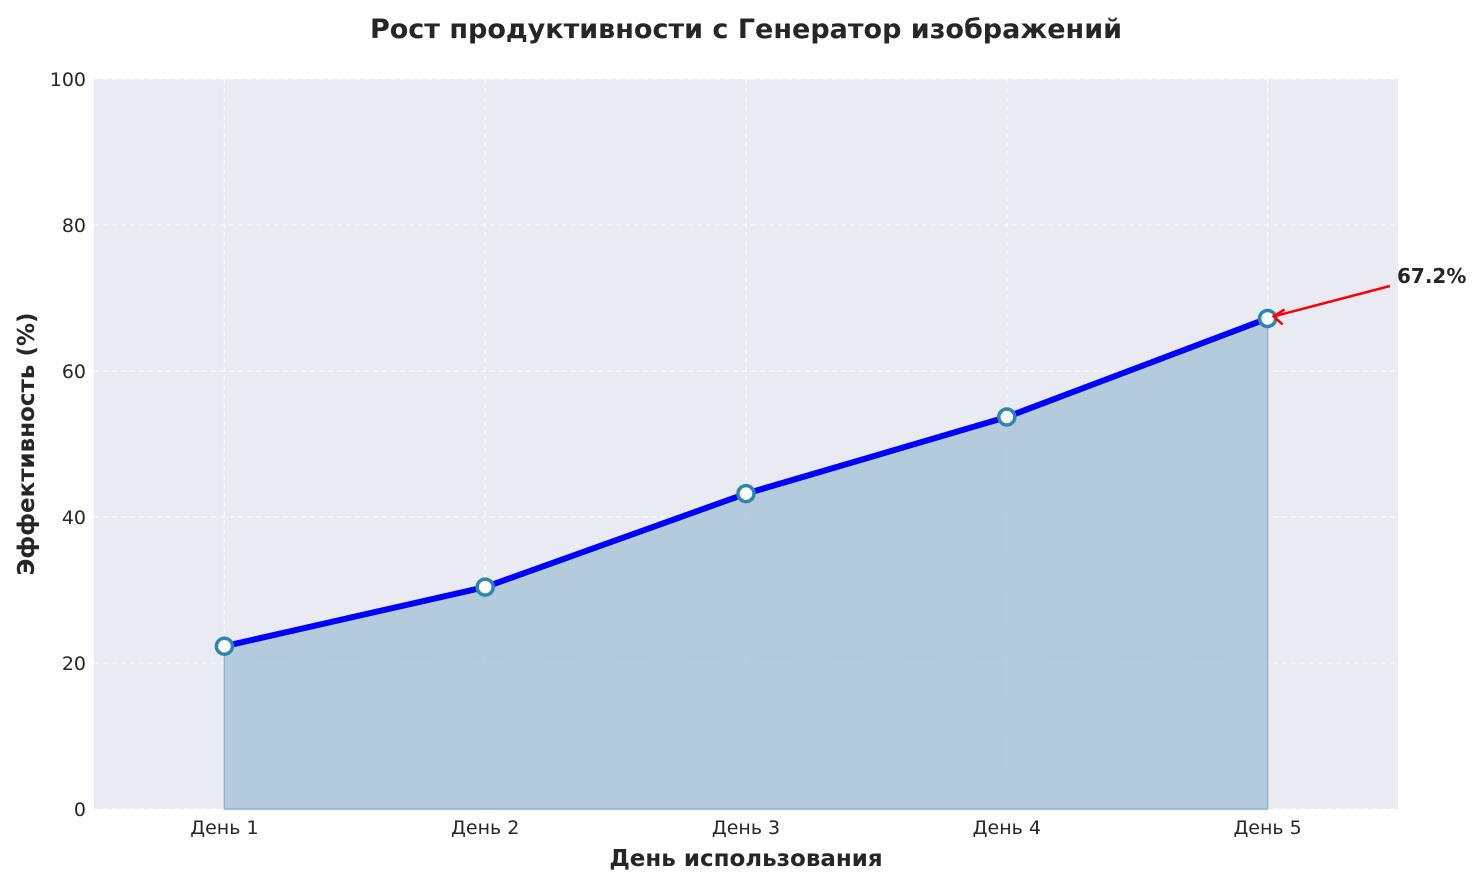 The image size is (1484, 884). I want to click on x-tick-label: День 2, so click(485, 828).